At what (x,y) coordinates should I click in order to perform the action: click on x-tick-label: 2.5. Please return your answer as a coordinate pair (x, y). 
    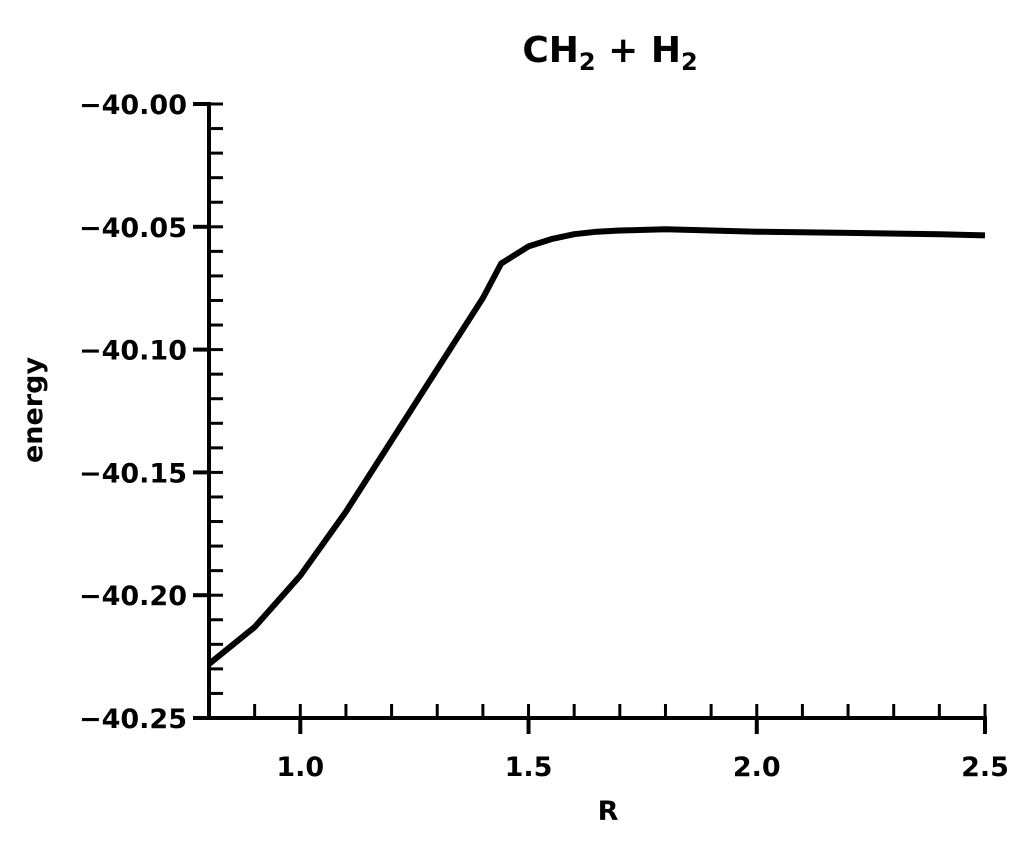
    Looking at the image, I should click on (985, 767).